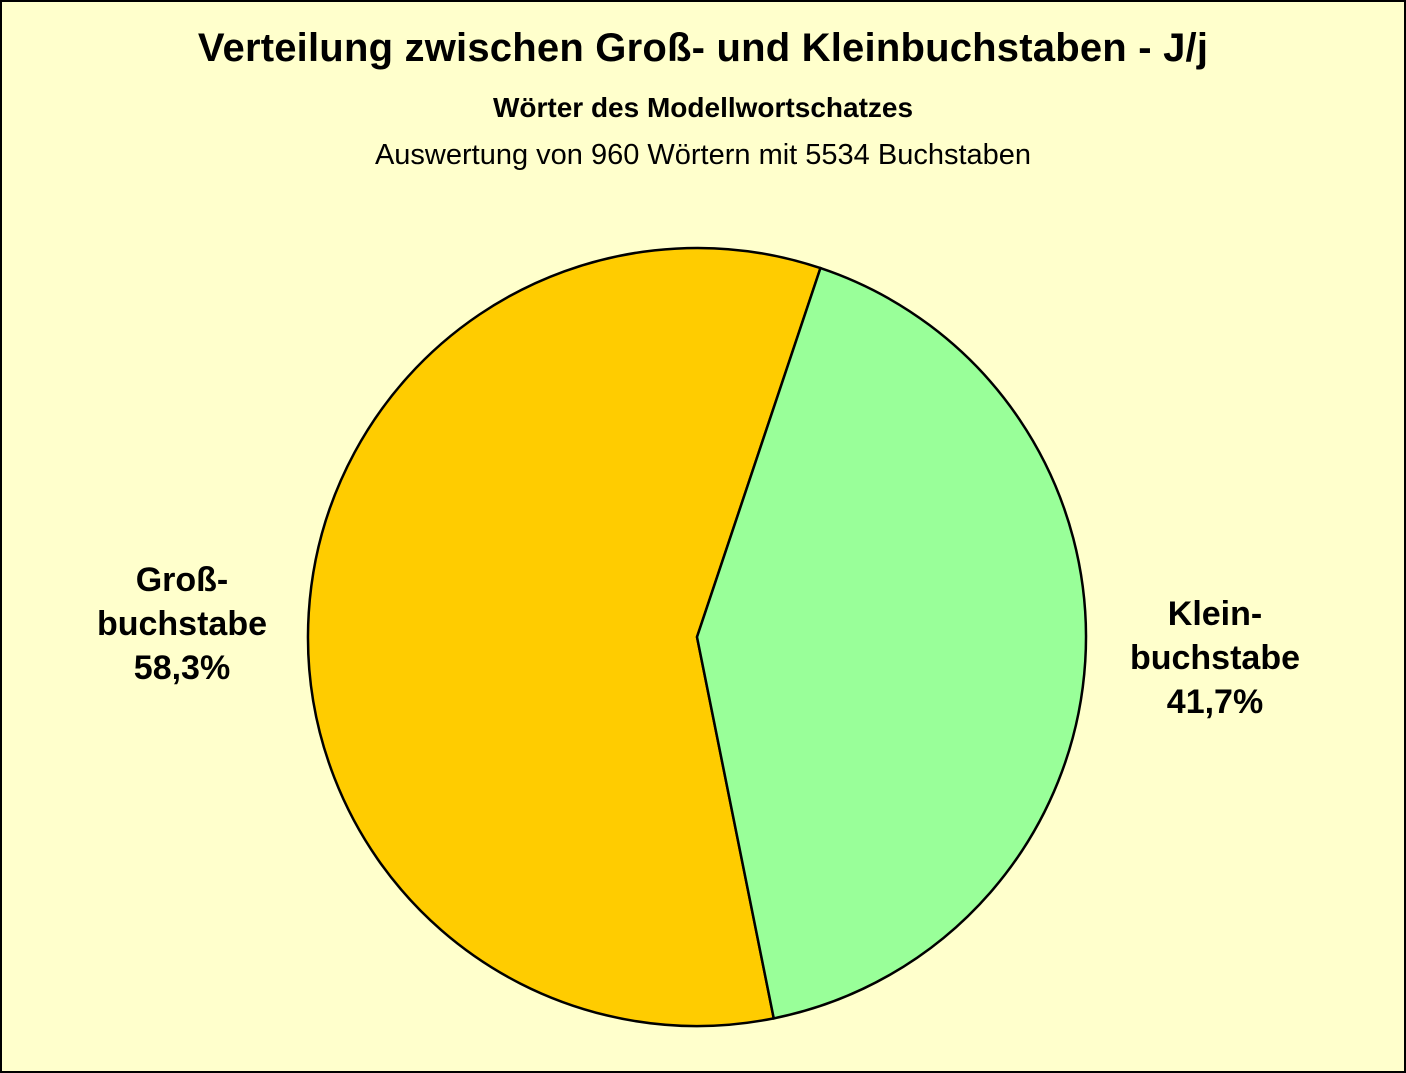 This screenshot has width=1406, height=1073. I want to click on slice-label-grossbuchstabe: Groß- buchstabe 58,3%, so click(182, 624).